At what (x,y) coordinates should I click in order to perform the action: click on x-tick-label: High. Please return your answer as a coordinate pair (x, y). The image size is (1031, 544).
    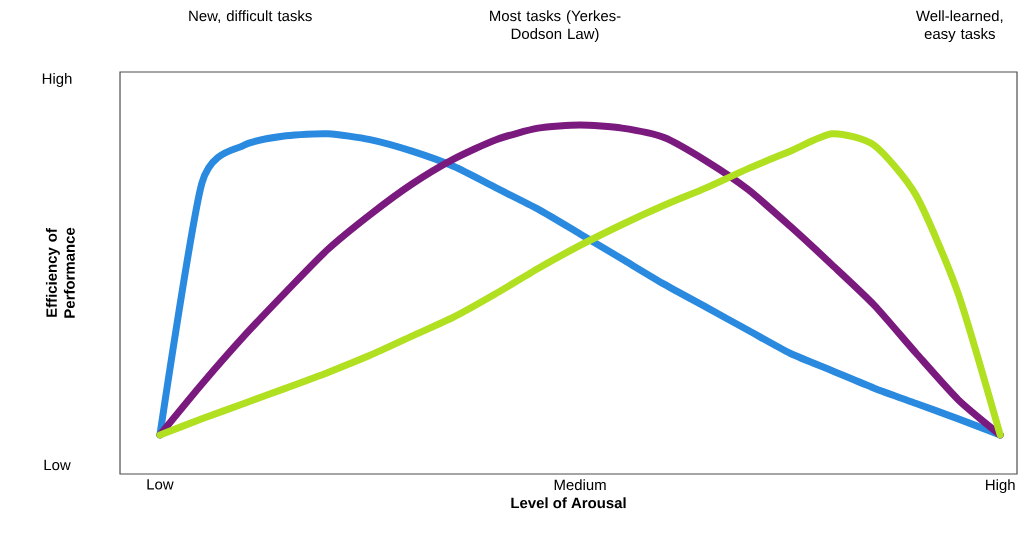
    Looking at the image, I should click on (1000, 486).